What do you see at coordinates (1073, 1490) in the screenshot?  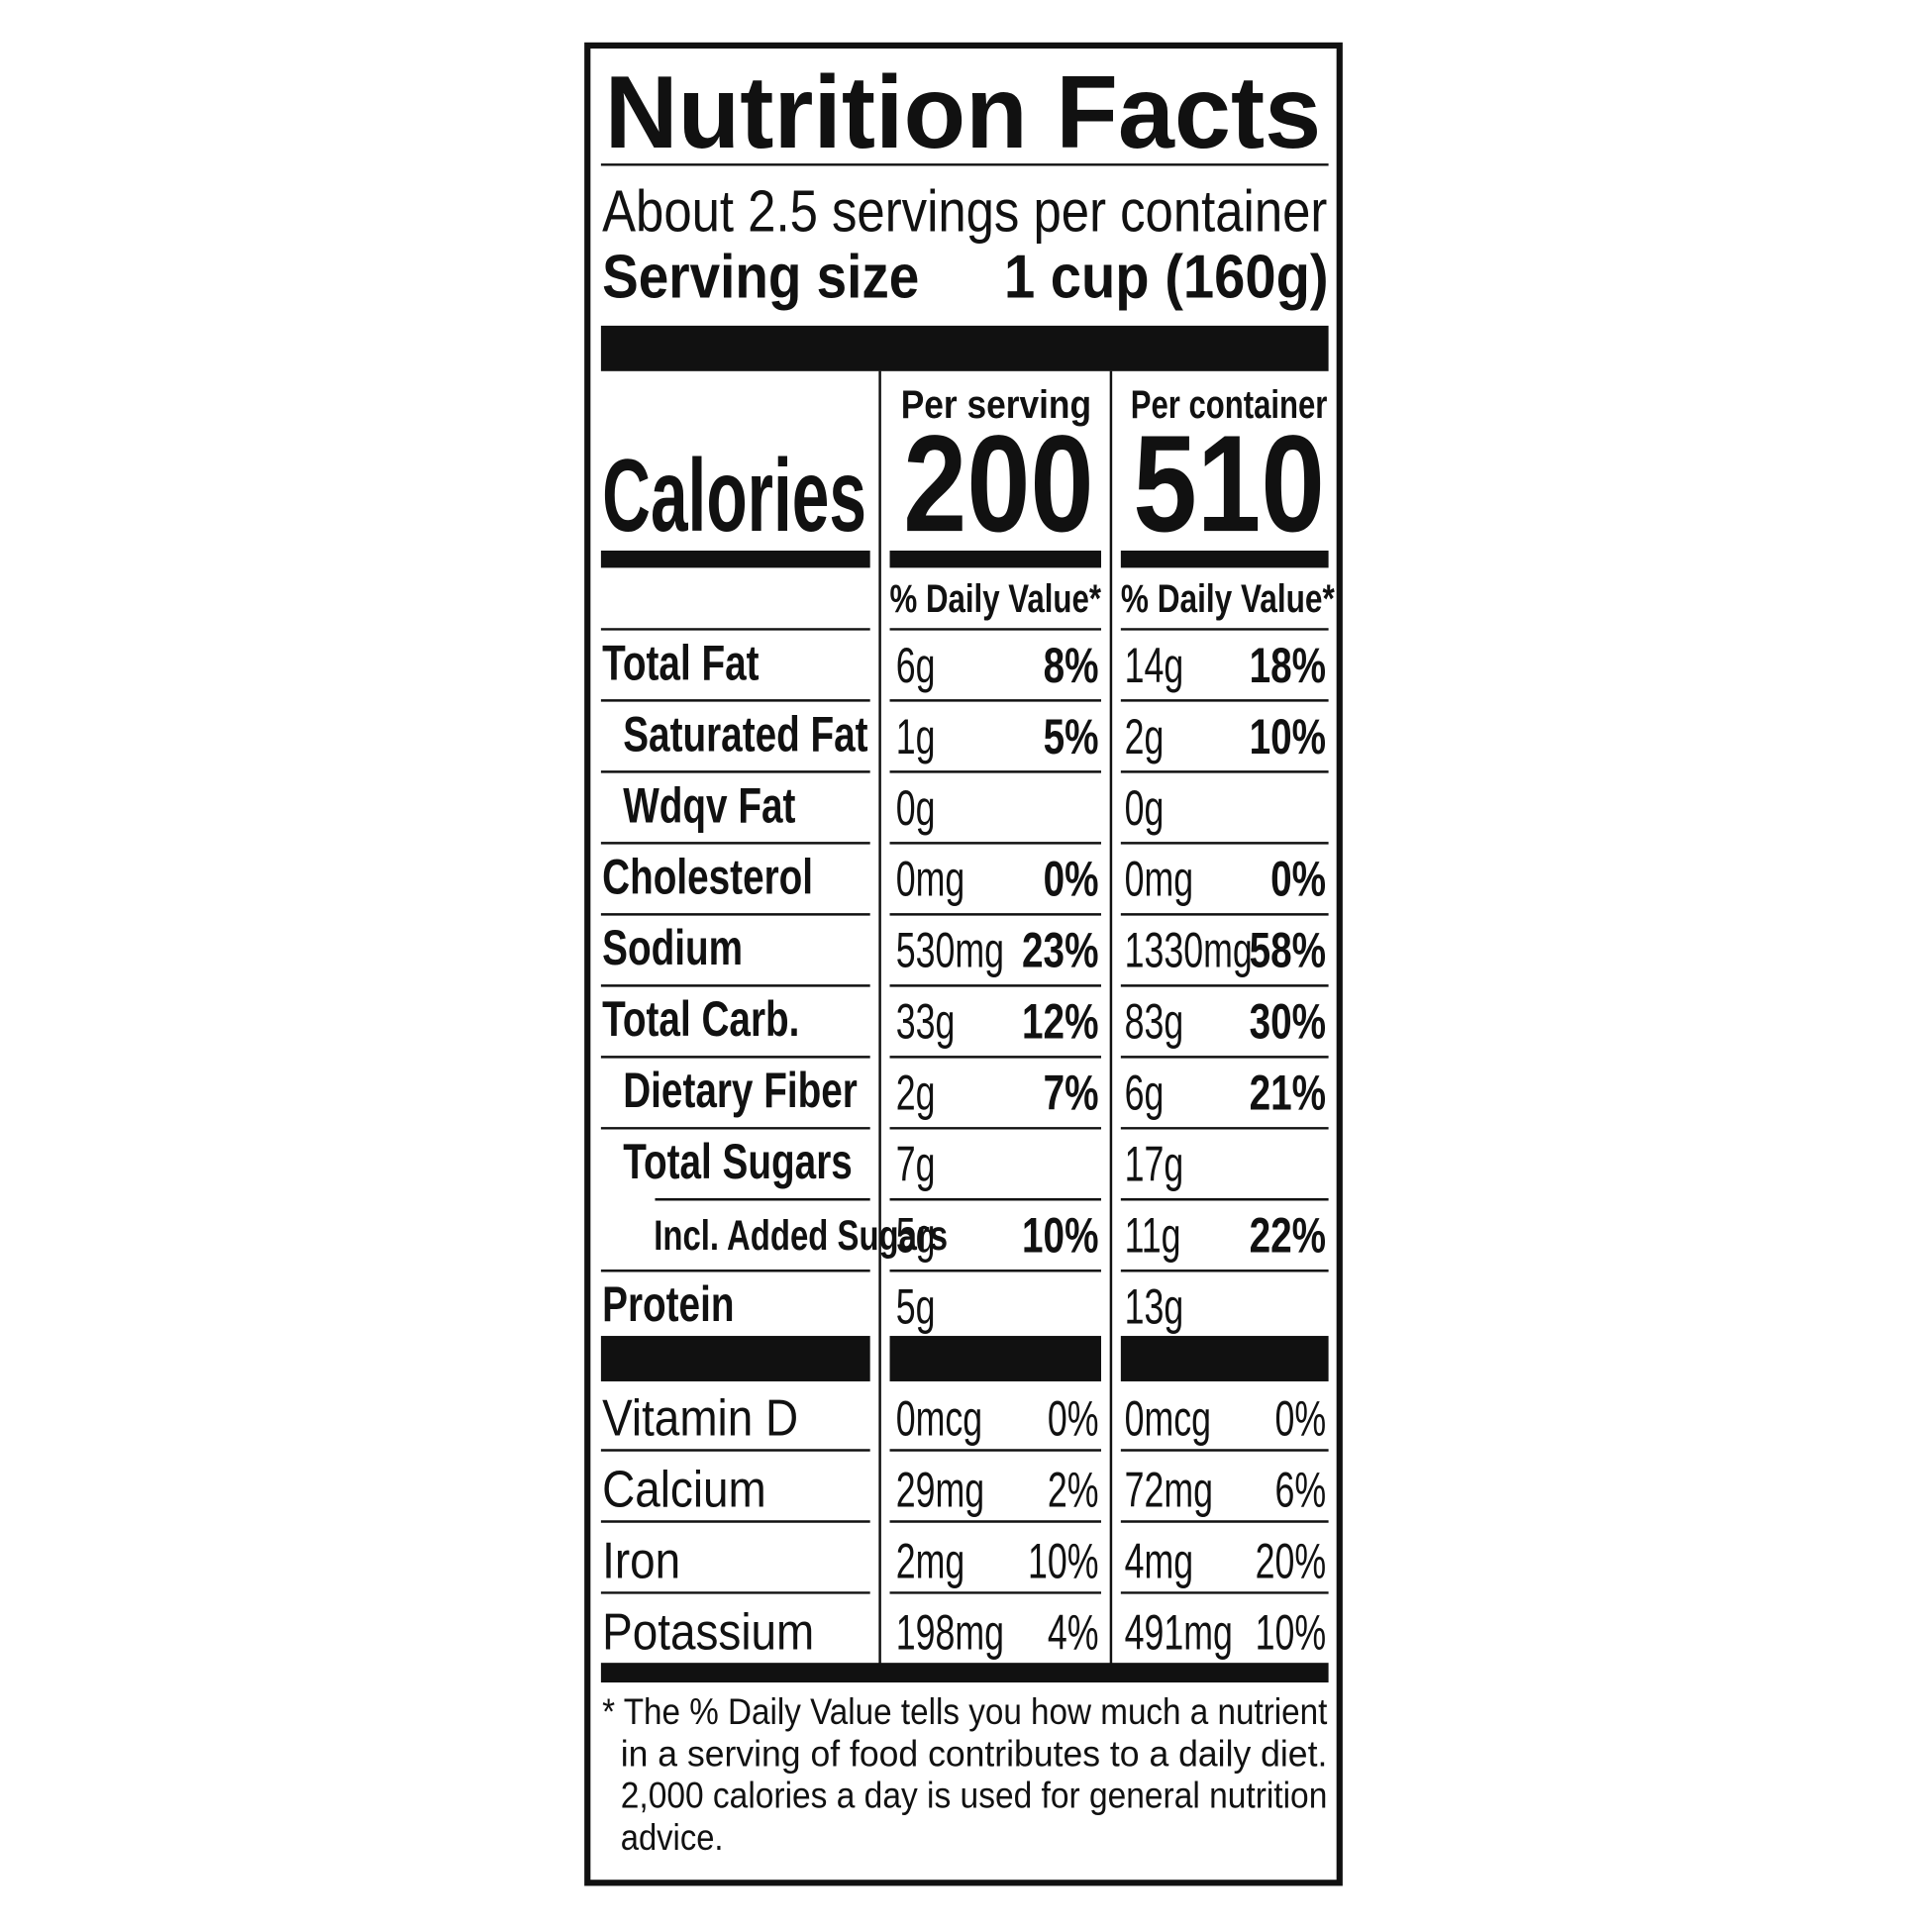 I see `daily-value: 2%` at bounding box center [1073, 1490].